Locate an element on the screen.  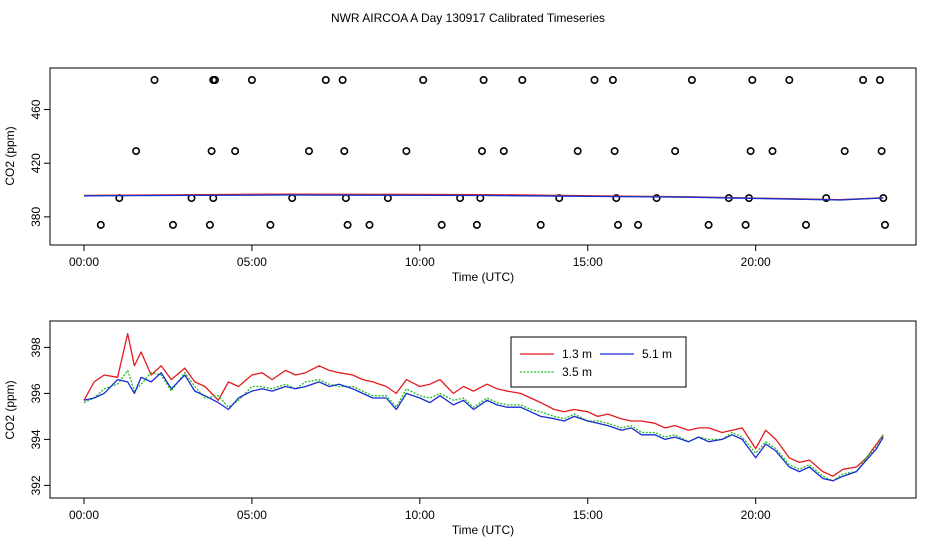
calibration-y-tick-label: 420 is located at coordinates (36, 163).